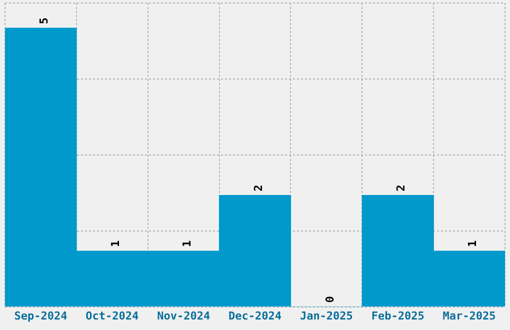 Image resolution: width=510 pixels, height=330 pixels. What do you see at coordinates (183, 315) in the screenshot?
I see `x-tick-label: Nov-2024` at bounding box center [183, 315].